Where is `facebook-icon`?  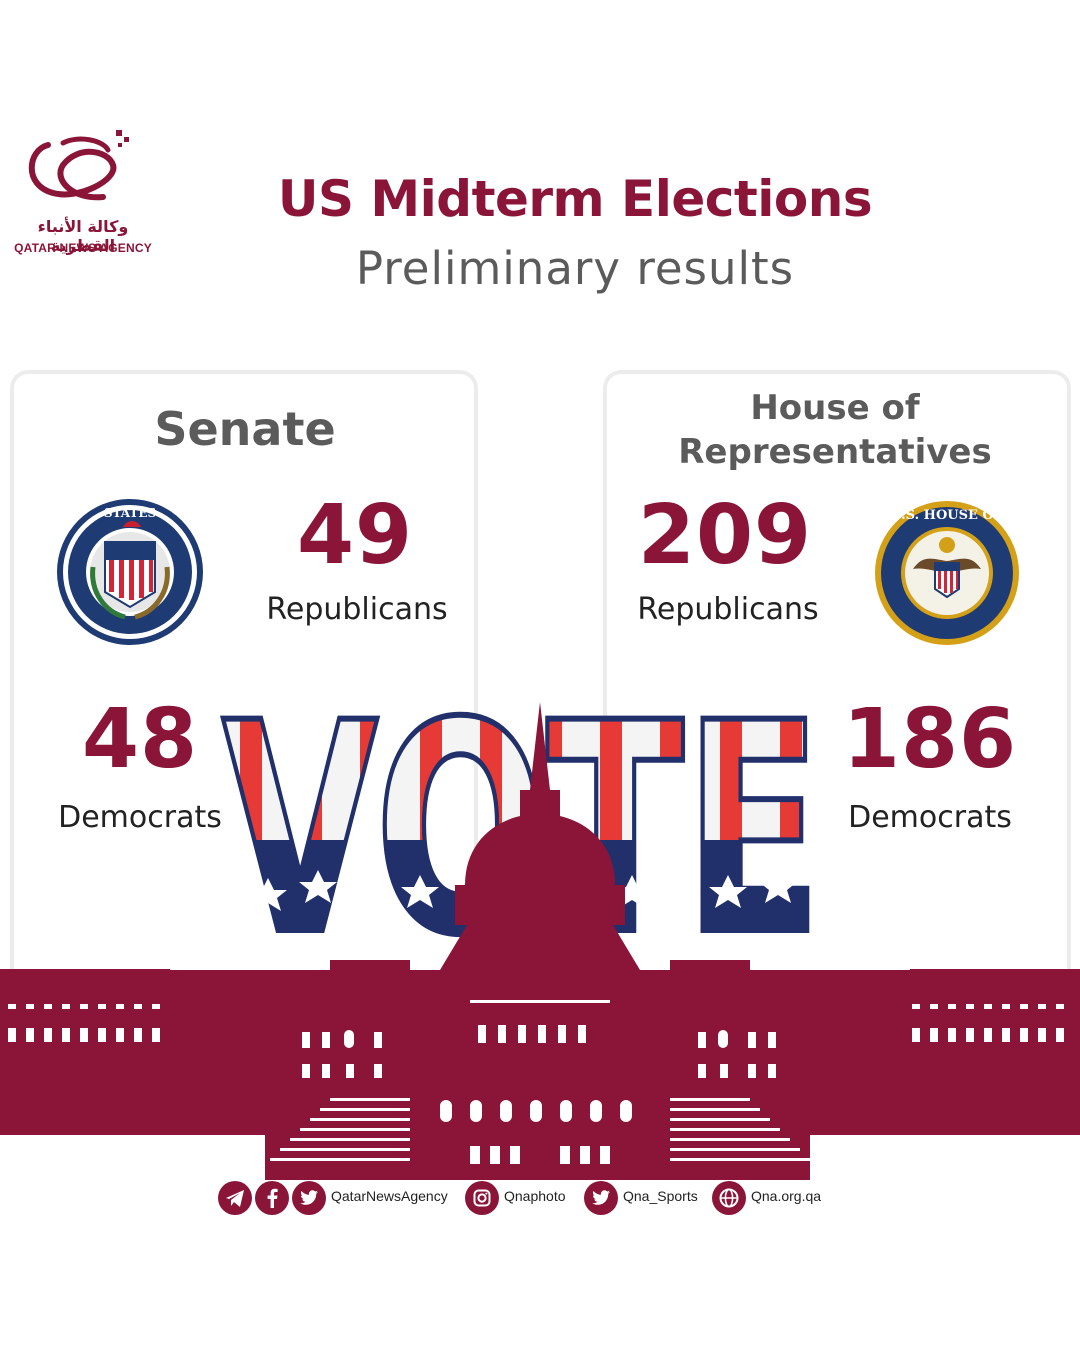 facebook-icon is located at coordinates (272, 1198).